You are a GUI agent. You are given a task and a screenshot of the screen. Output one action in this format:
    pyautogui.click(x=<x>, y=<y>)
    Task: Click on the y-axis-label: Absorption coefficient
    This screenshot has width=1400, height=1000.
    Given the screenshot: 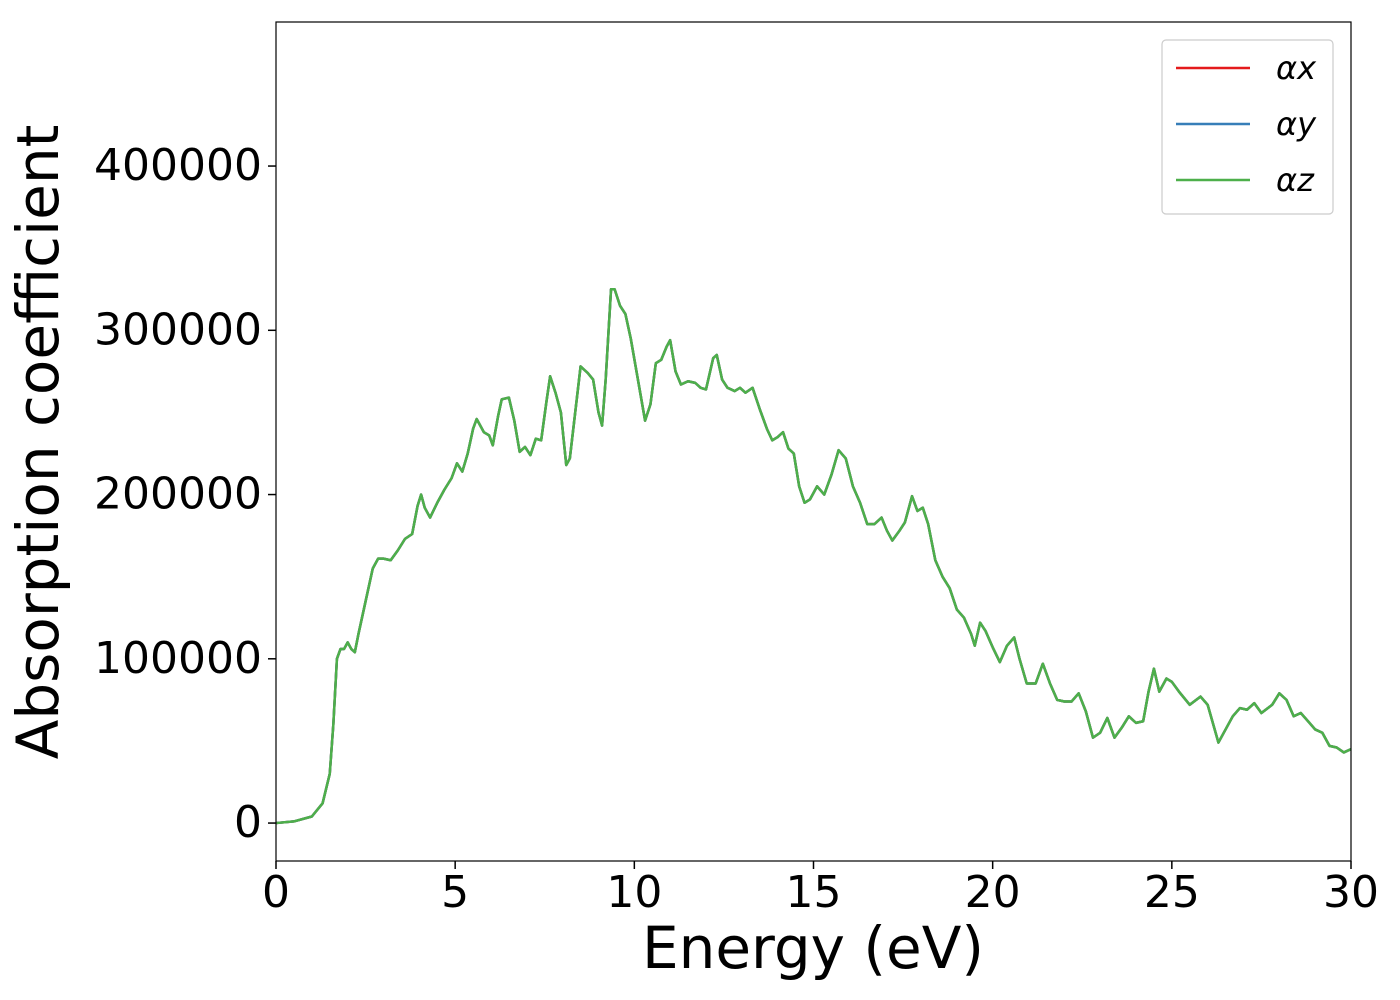 What is the action you would take?
    pyautogui.click(x=38, y=442)
    